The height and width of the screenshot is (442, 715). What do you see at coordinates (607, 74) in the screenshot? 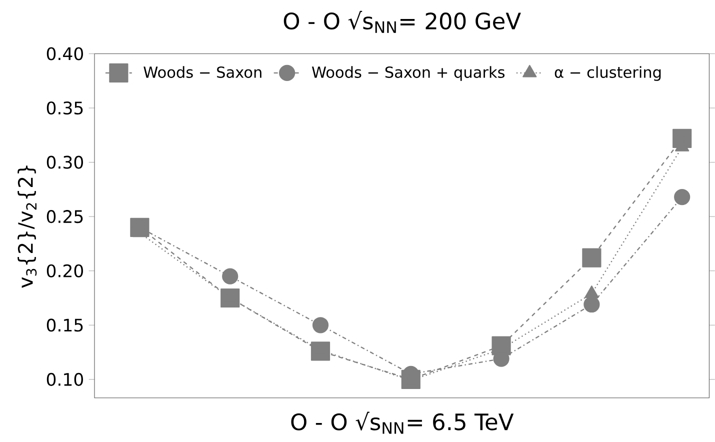
I see `legend-label: α − clustering` at bounding box center [607, 74].